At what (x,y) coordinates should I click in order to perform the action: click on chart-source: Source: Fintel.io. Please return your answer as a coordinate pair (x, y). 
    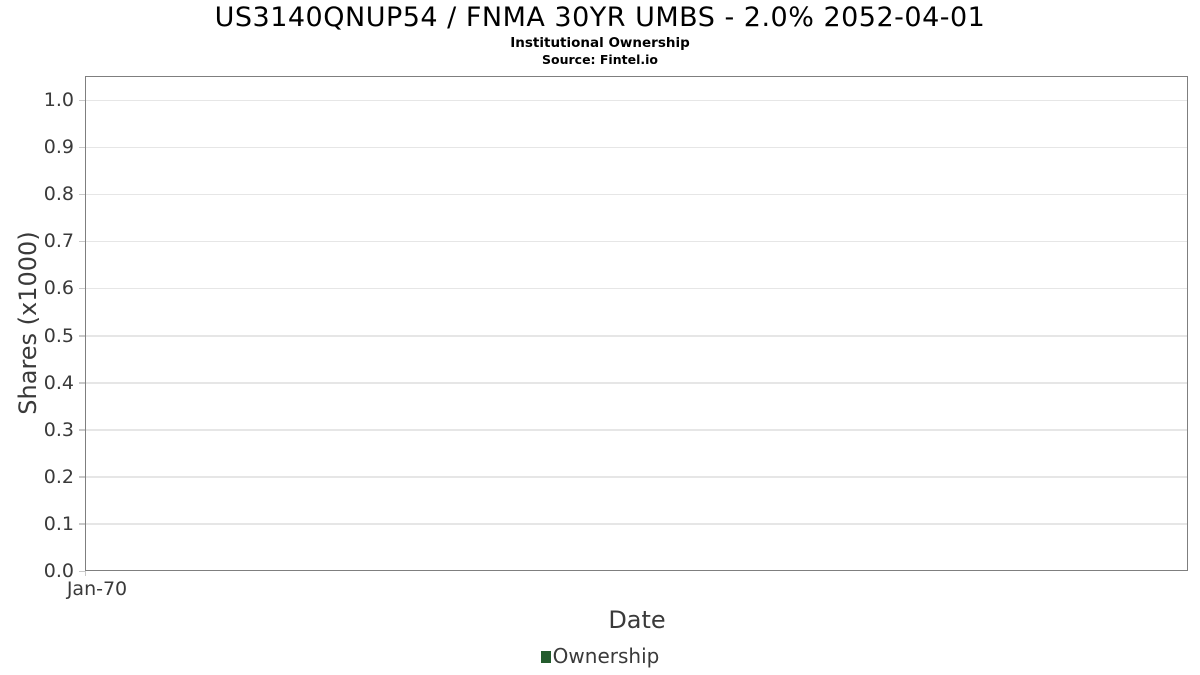
    Looking at the image, I should click on (600, 59).